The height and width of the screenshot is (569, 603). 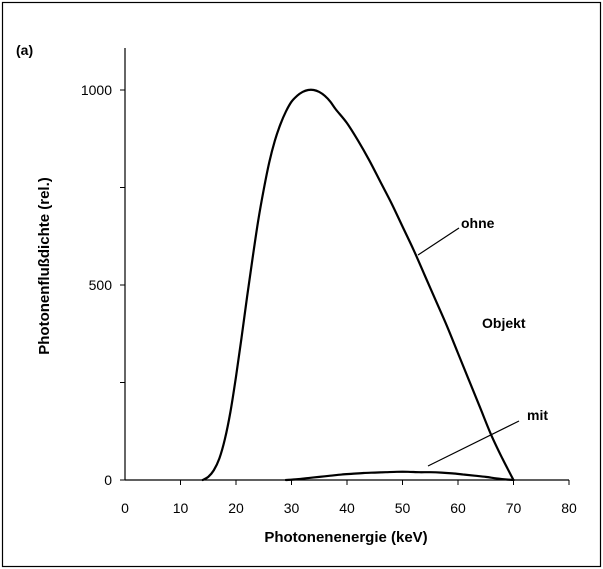 I want to click on y-tick-label: 500, so click(x=101, y=285).